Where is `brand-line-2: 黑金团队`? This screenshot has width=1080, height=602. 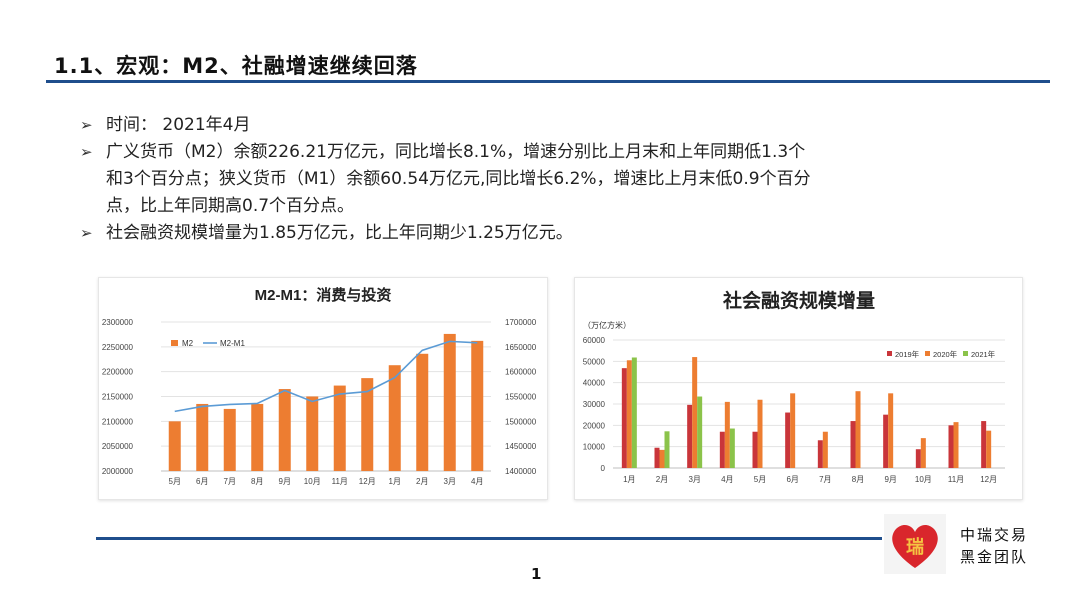
brand-line-2: 黑金团队 is located at coordinates (994, 557).